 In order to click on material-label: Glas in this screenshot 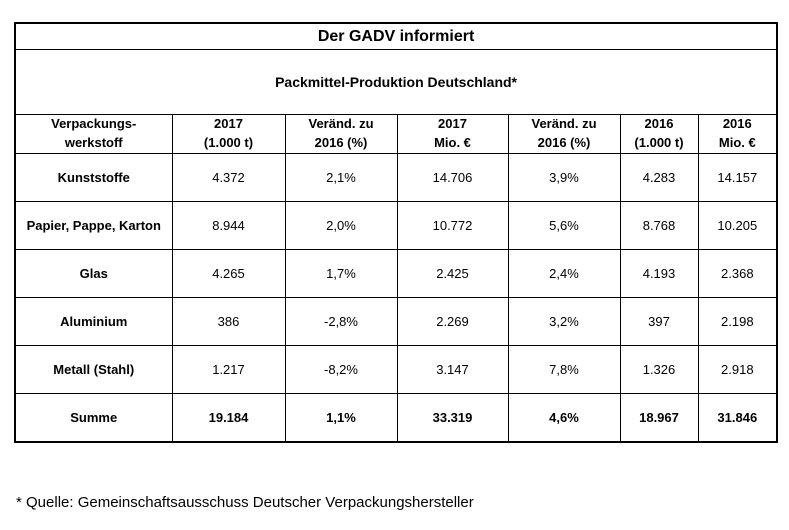, I will do `click(93, 273)`.